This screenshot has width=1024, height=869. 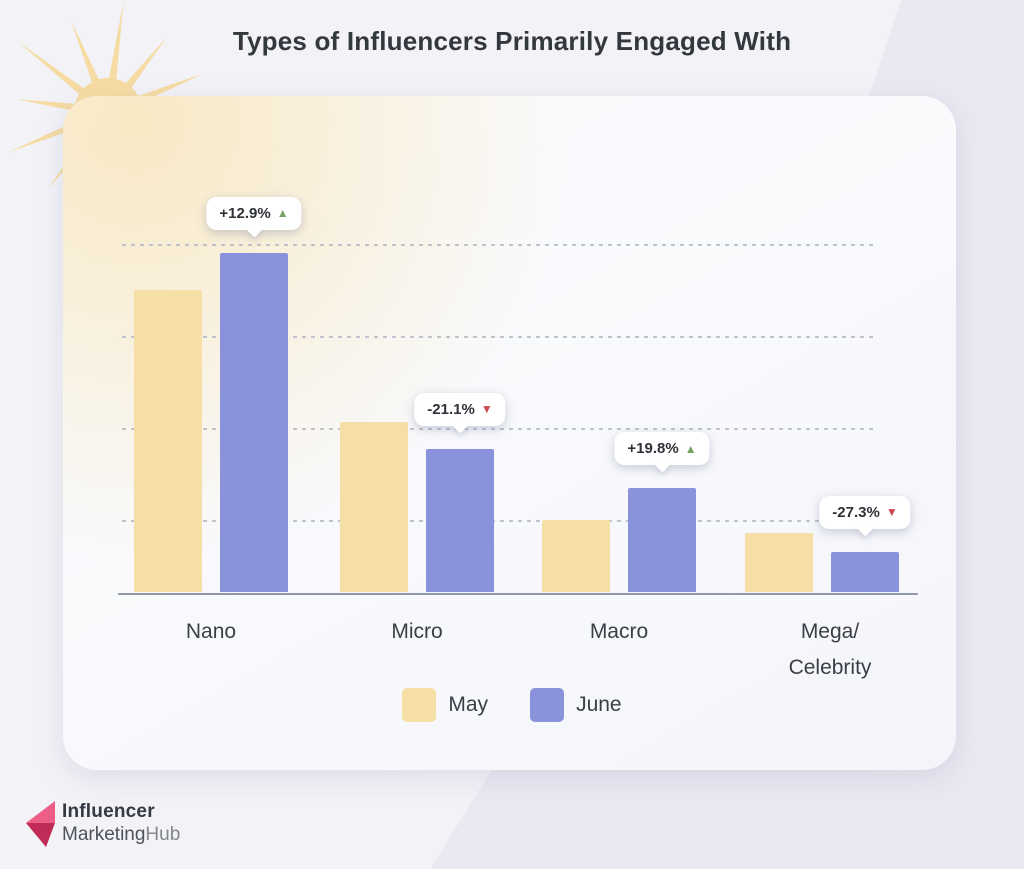 I want to click on x-axis-line, so click(x=518, y=594).